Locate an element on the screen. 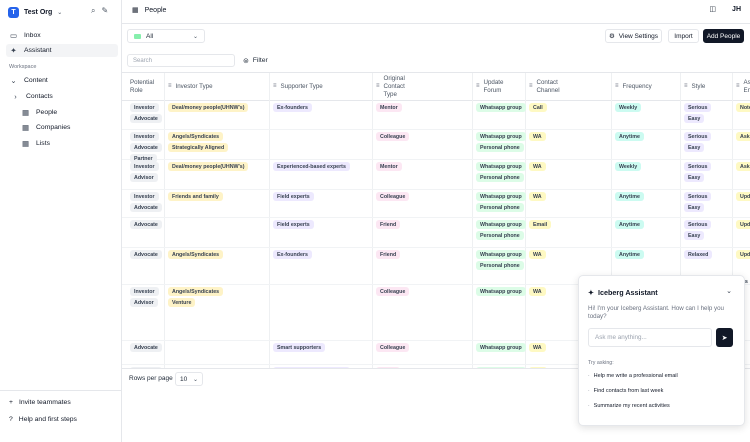 The image size is (750, 442). avatar: JH is located at coordinates (736, 9).